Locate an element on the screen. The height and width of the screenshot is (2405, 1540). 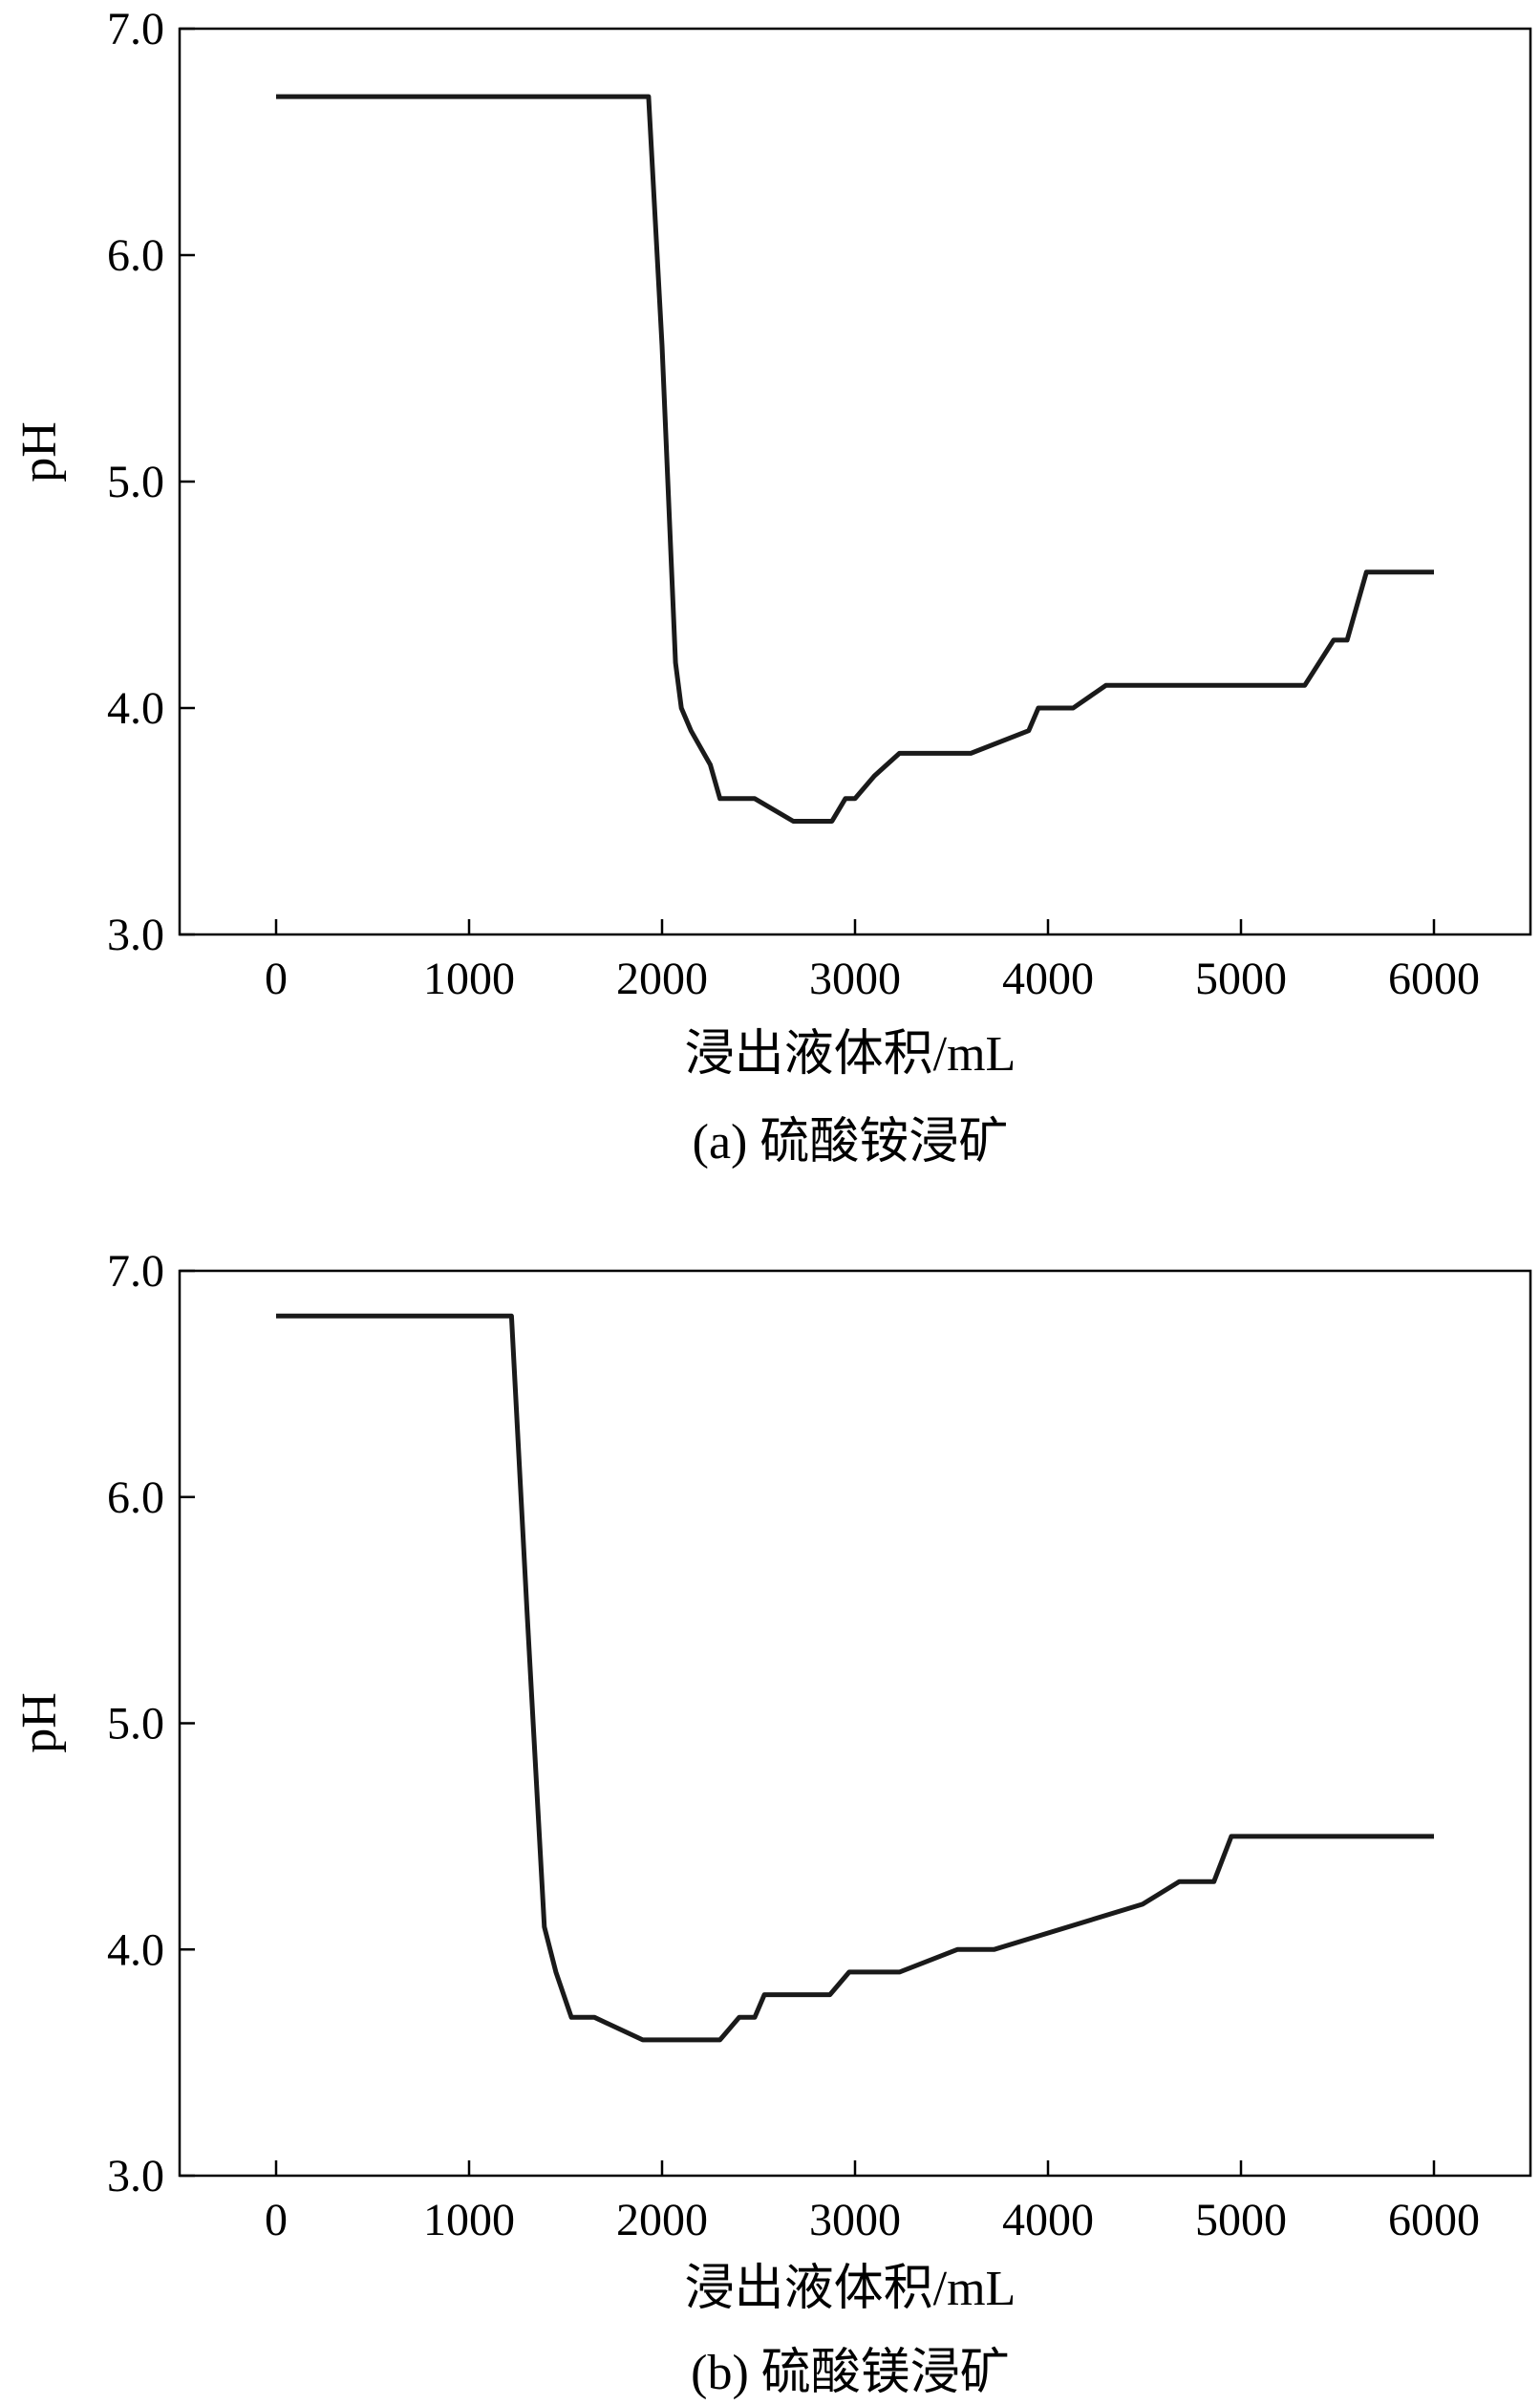
panel-b-y-axis-title: pH is located at coordinates (39, 1722).